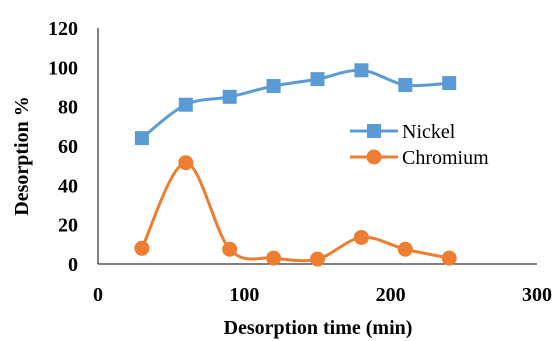 Image resolution: width=557 pixels, height=341 pixels. Describe the element at coordinates (445, 158) in the screenshot. I see `legend-label: Chromium` at that location.